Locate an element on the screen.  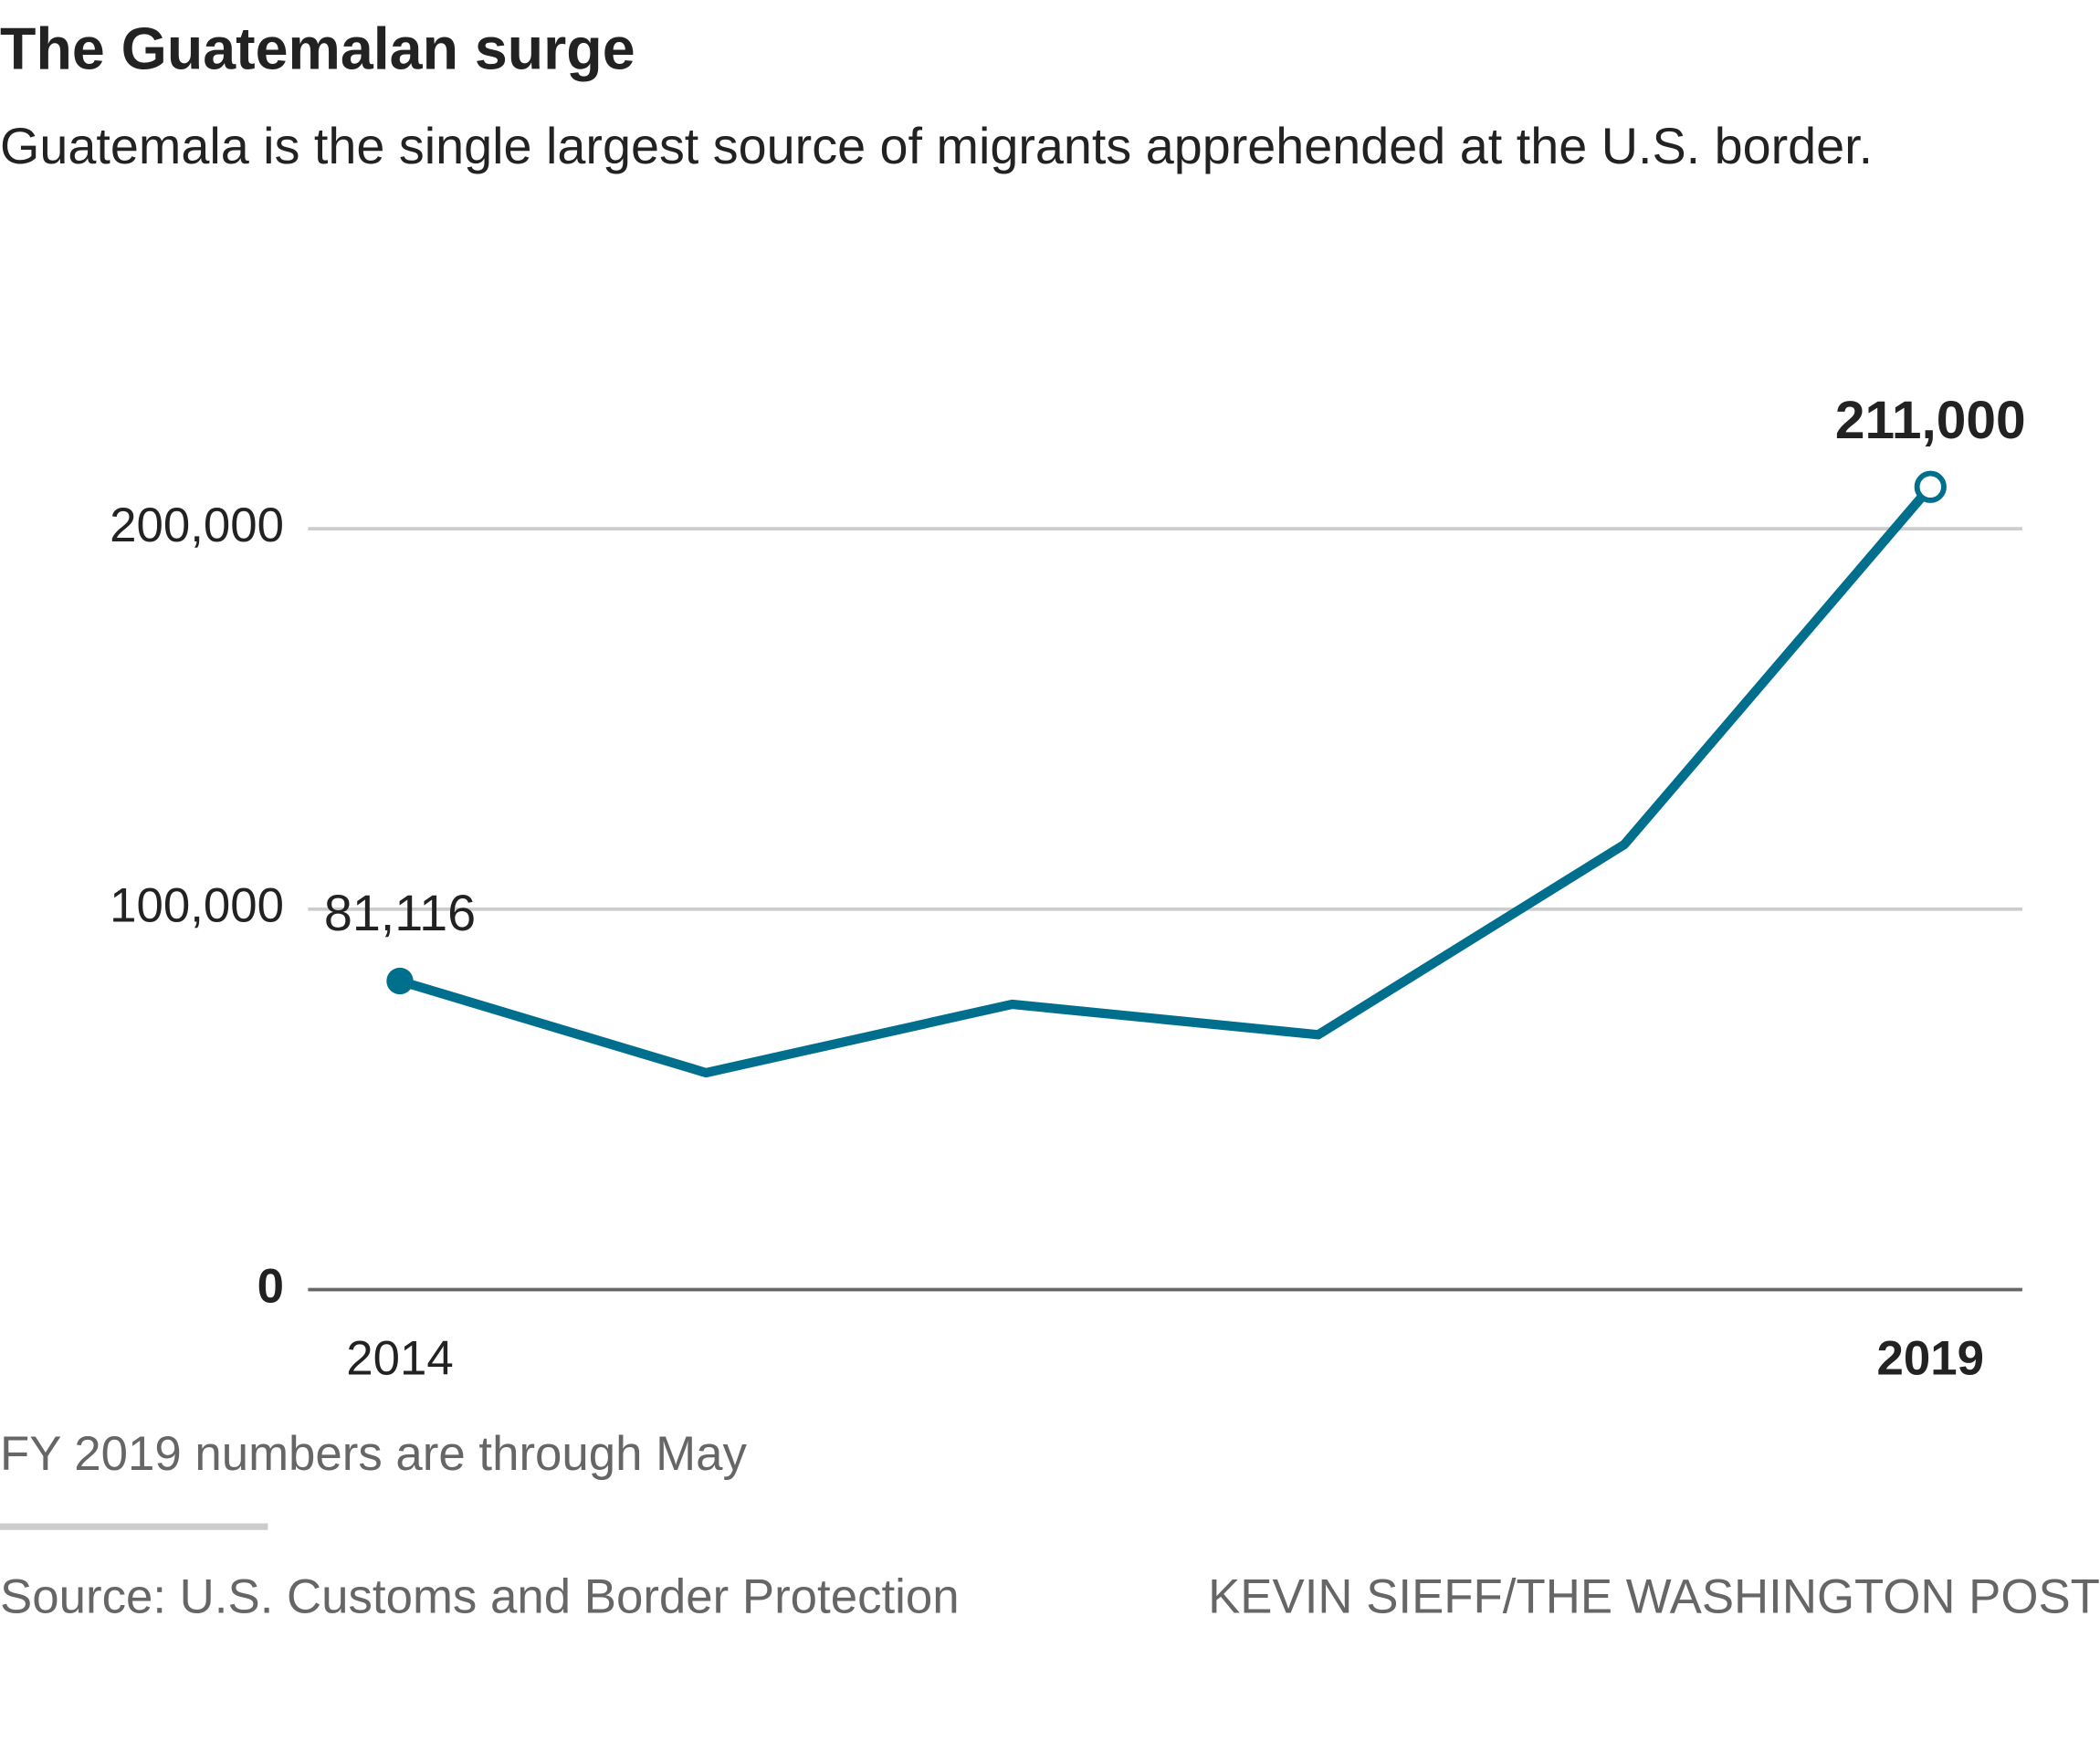
y-tick-label: 200,000 is located at coordinates (197, 525).